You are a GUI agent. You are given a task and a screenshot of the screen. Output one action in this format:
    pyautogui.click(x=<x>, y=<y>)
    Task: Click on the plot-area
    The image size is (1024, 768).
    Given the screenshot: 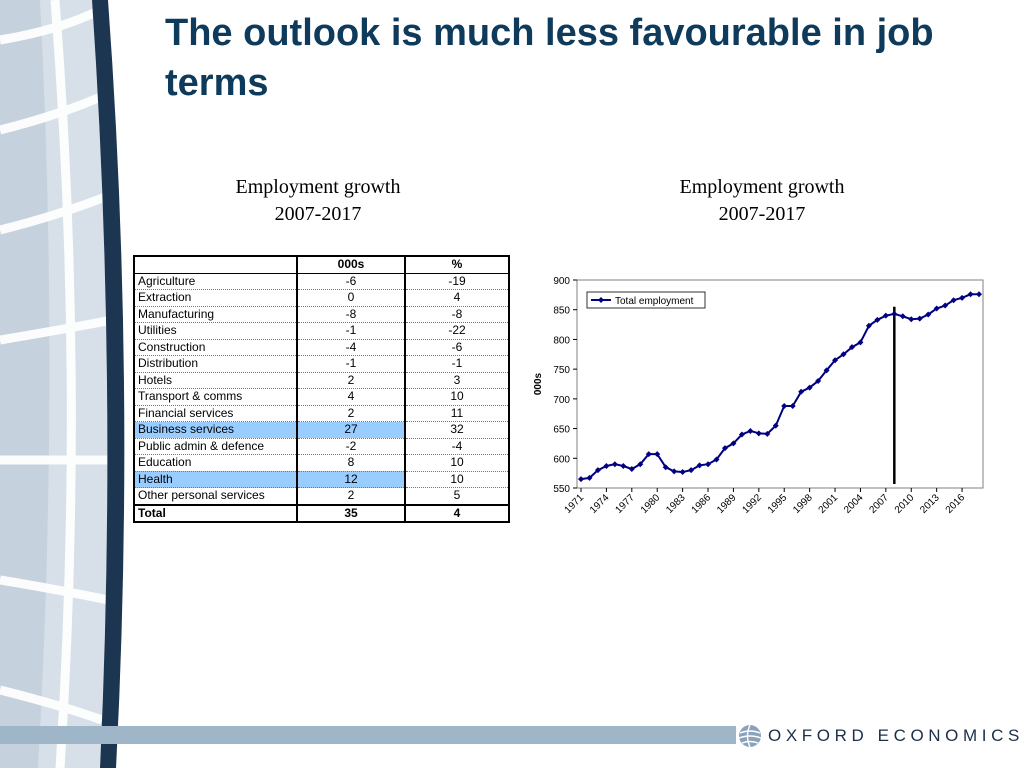 What is the action you would take?
    pyautogui.click(x=780, y=384)
    